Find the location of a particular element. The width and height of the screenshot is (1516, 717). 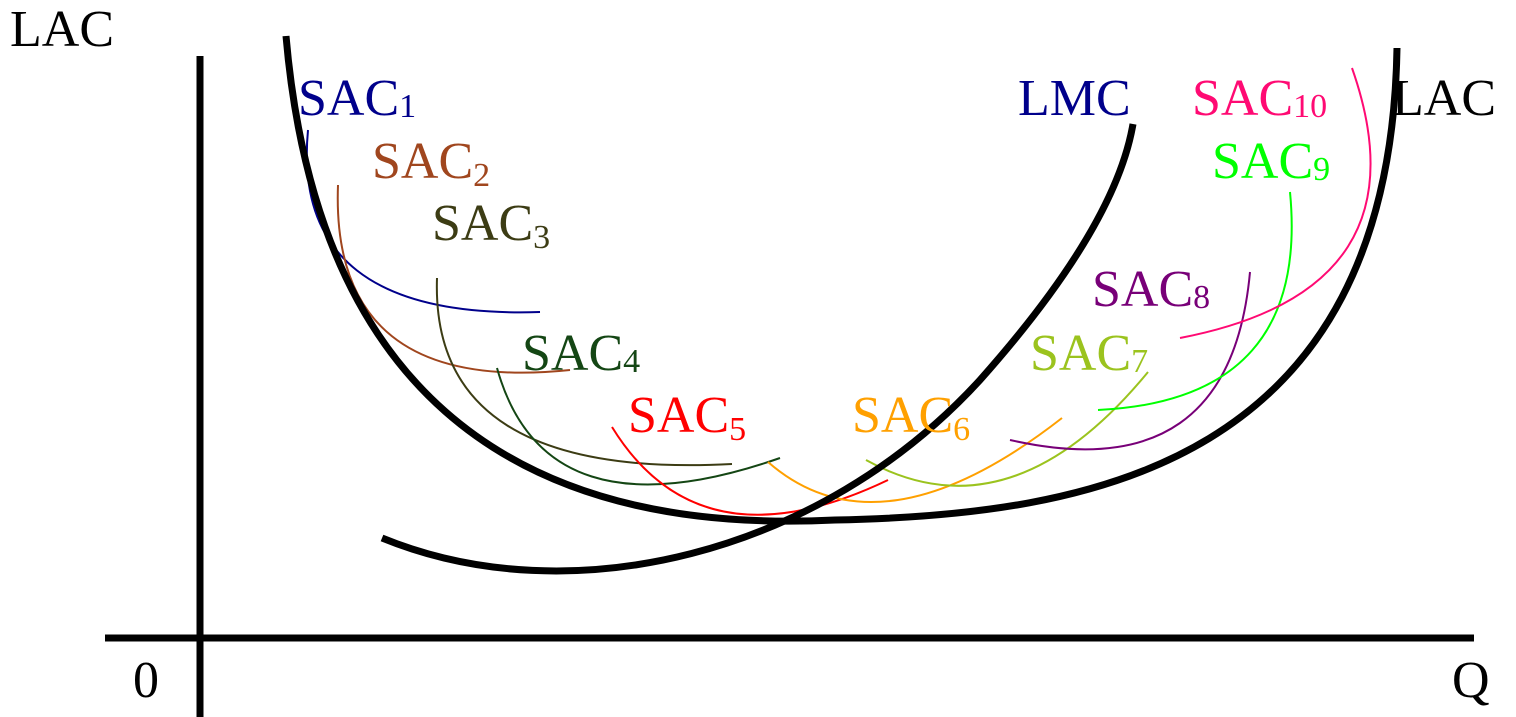

sac-10-curve is located at coordinates (1275, 203).